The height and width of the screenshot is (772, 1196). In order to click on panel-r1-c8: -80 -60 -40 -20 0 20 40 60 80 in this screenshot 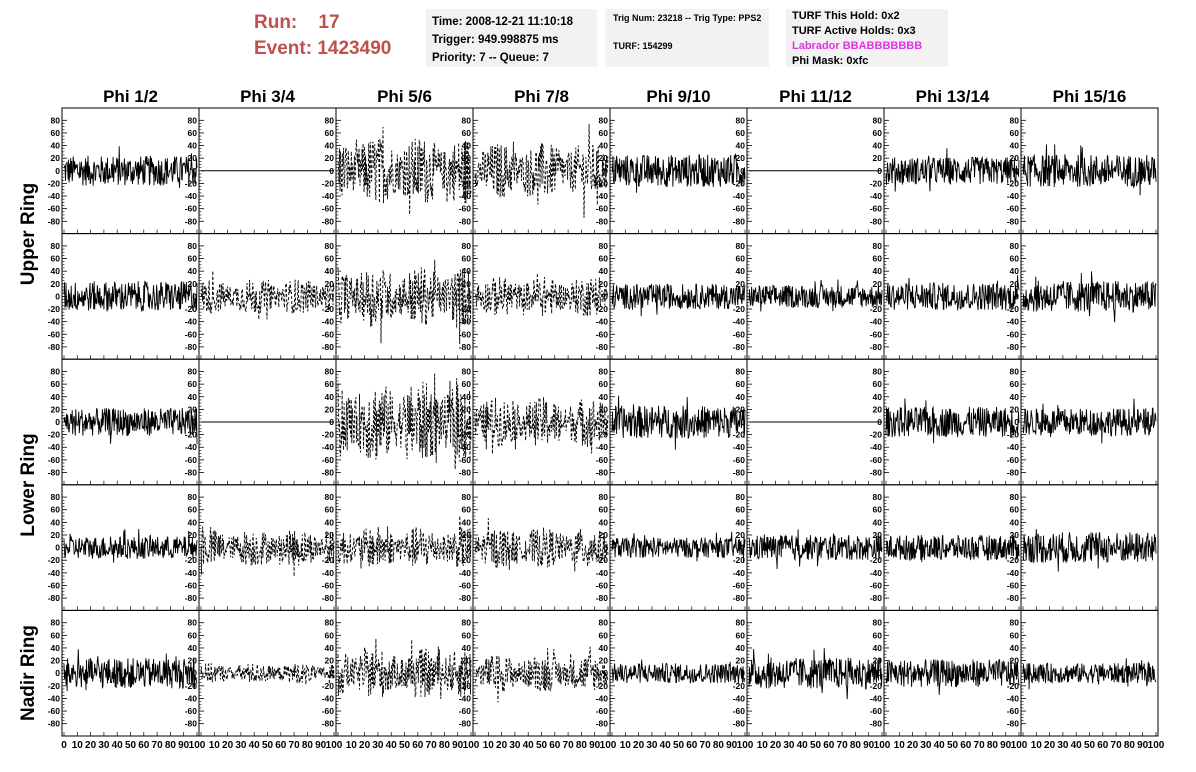, I will do `click(1083, 171)`.